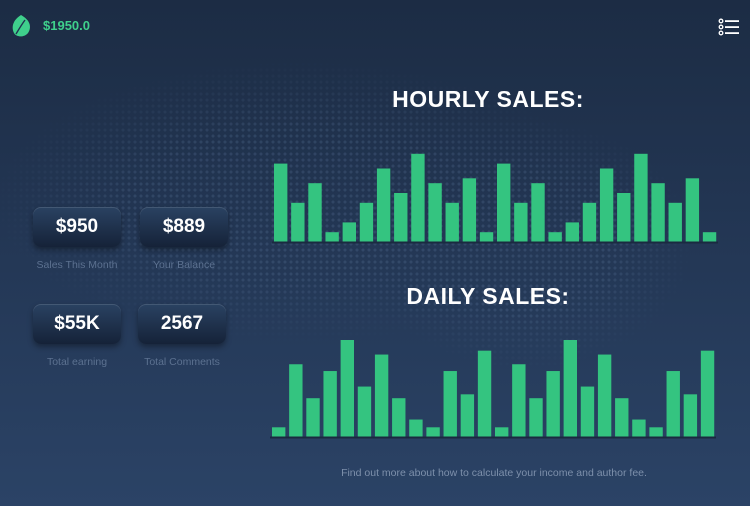 This screenshot has width=750, height=506. What do you see at coordinates (488, 296) in the screenshot?
I see `daily-sales-title: DAILY SALES:` at bounding box center [488, 296].